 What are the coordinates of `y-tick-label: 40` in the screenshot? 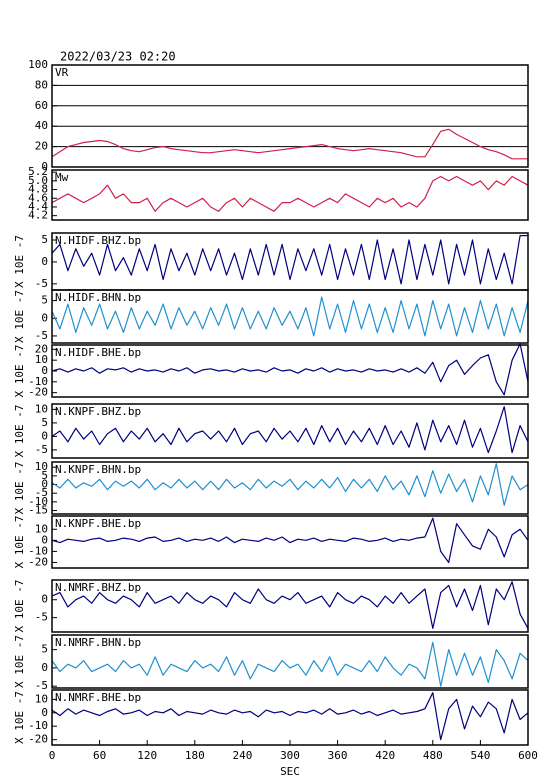 It's located at (41, 125).